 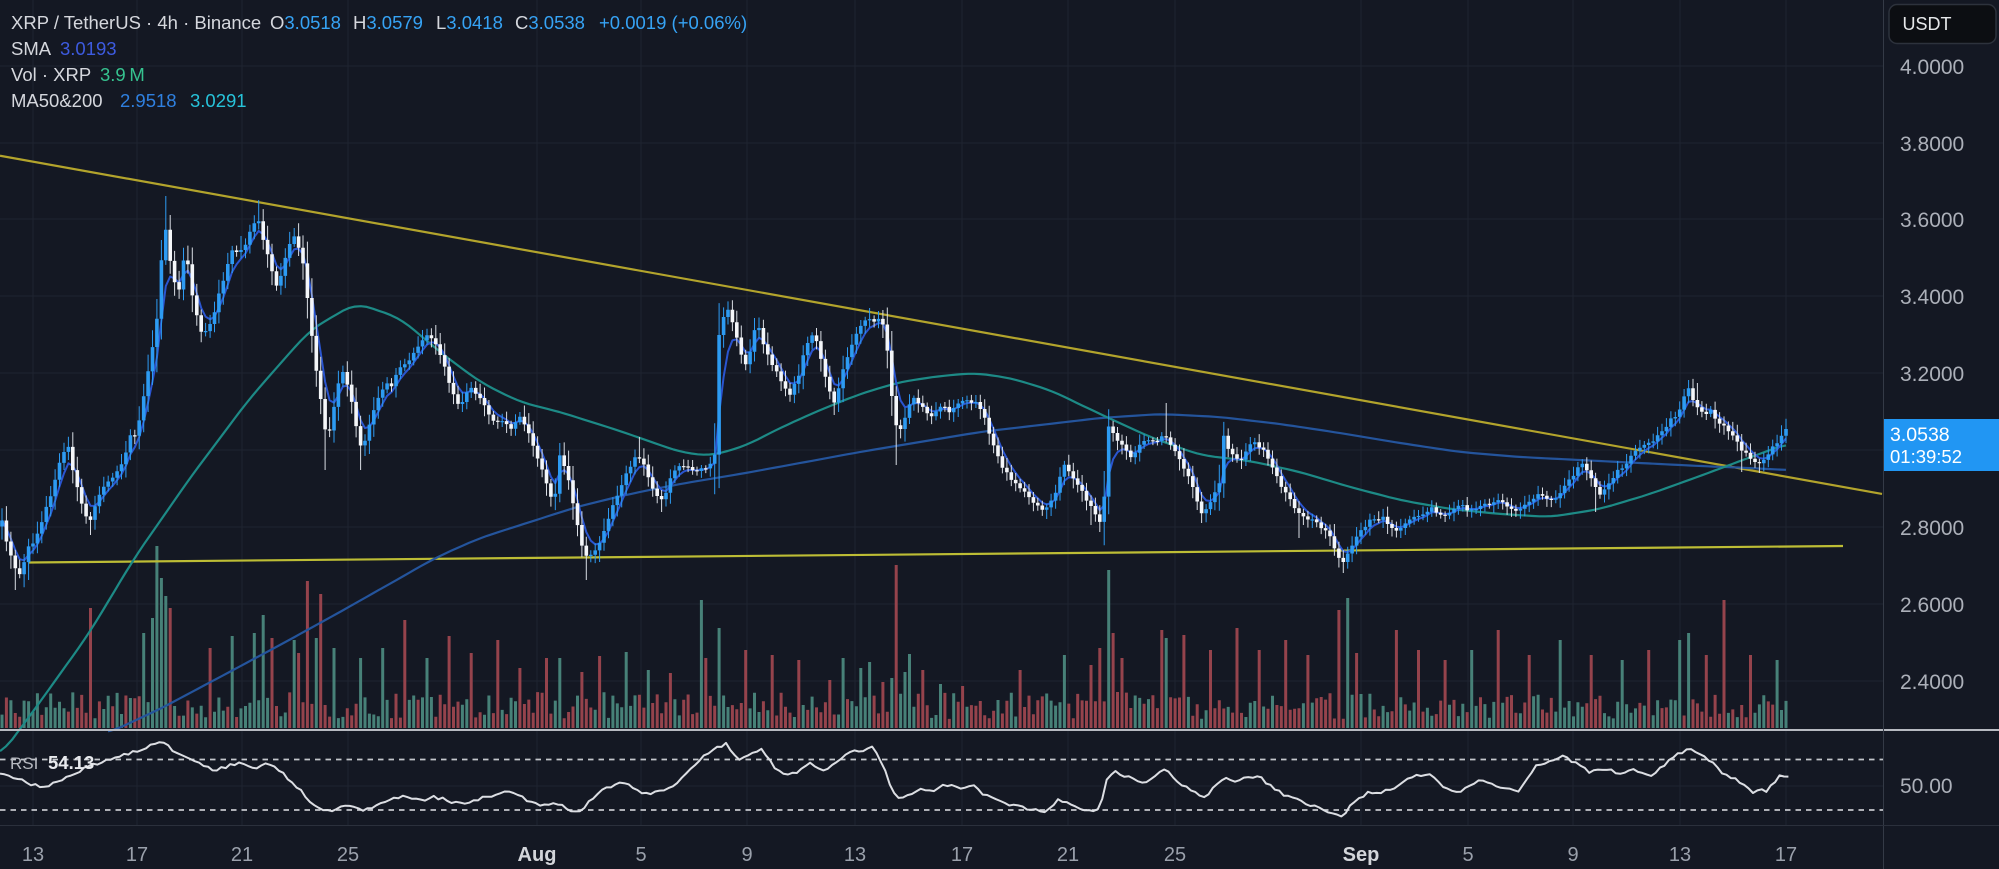 What do you see at coordinates (1932, 297) in the screenshot?
I see `svg-text: 3.4000` at bounding box center [1932, 297].